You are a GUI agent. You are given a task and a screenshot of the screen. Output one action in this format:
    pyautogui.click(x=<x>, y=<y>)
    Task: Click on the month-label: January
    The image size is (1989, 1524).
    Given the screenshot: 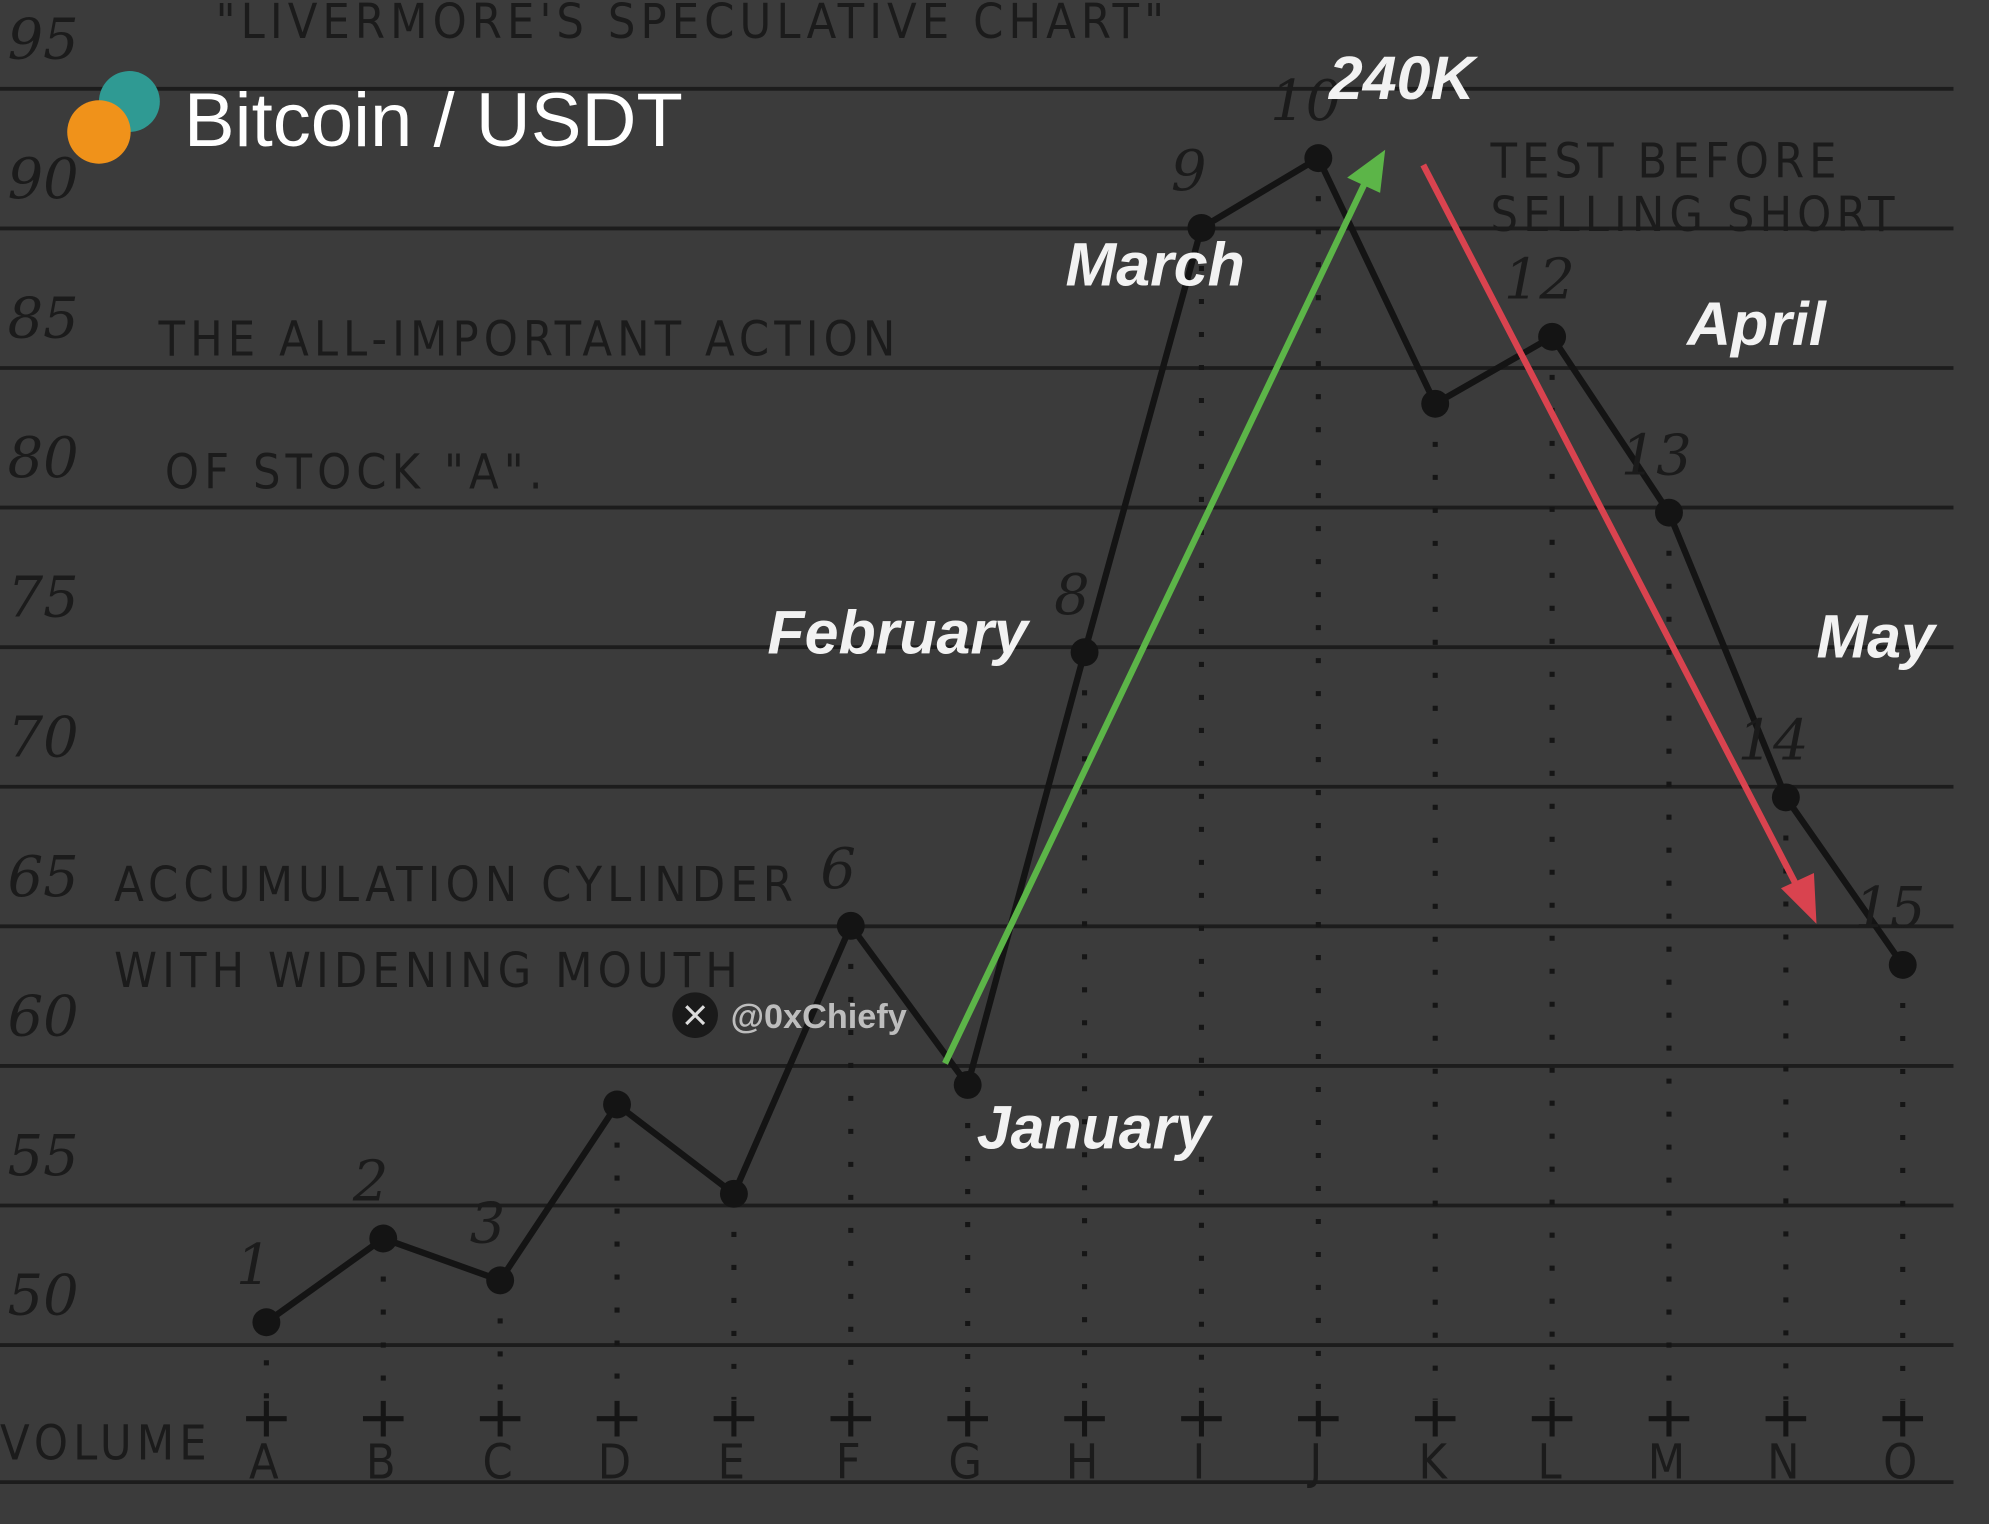 What is the action you would take?
    pyautogui.click(x=1095, y=1127)
    